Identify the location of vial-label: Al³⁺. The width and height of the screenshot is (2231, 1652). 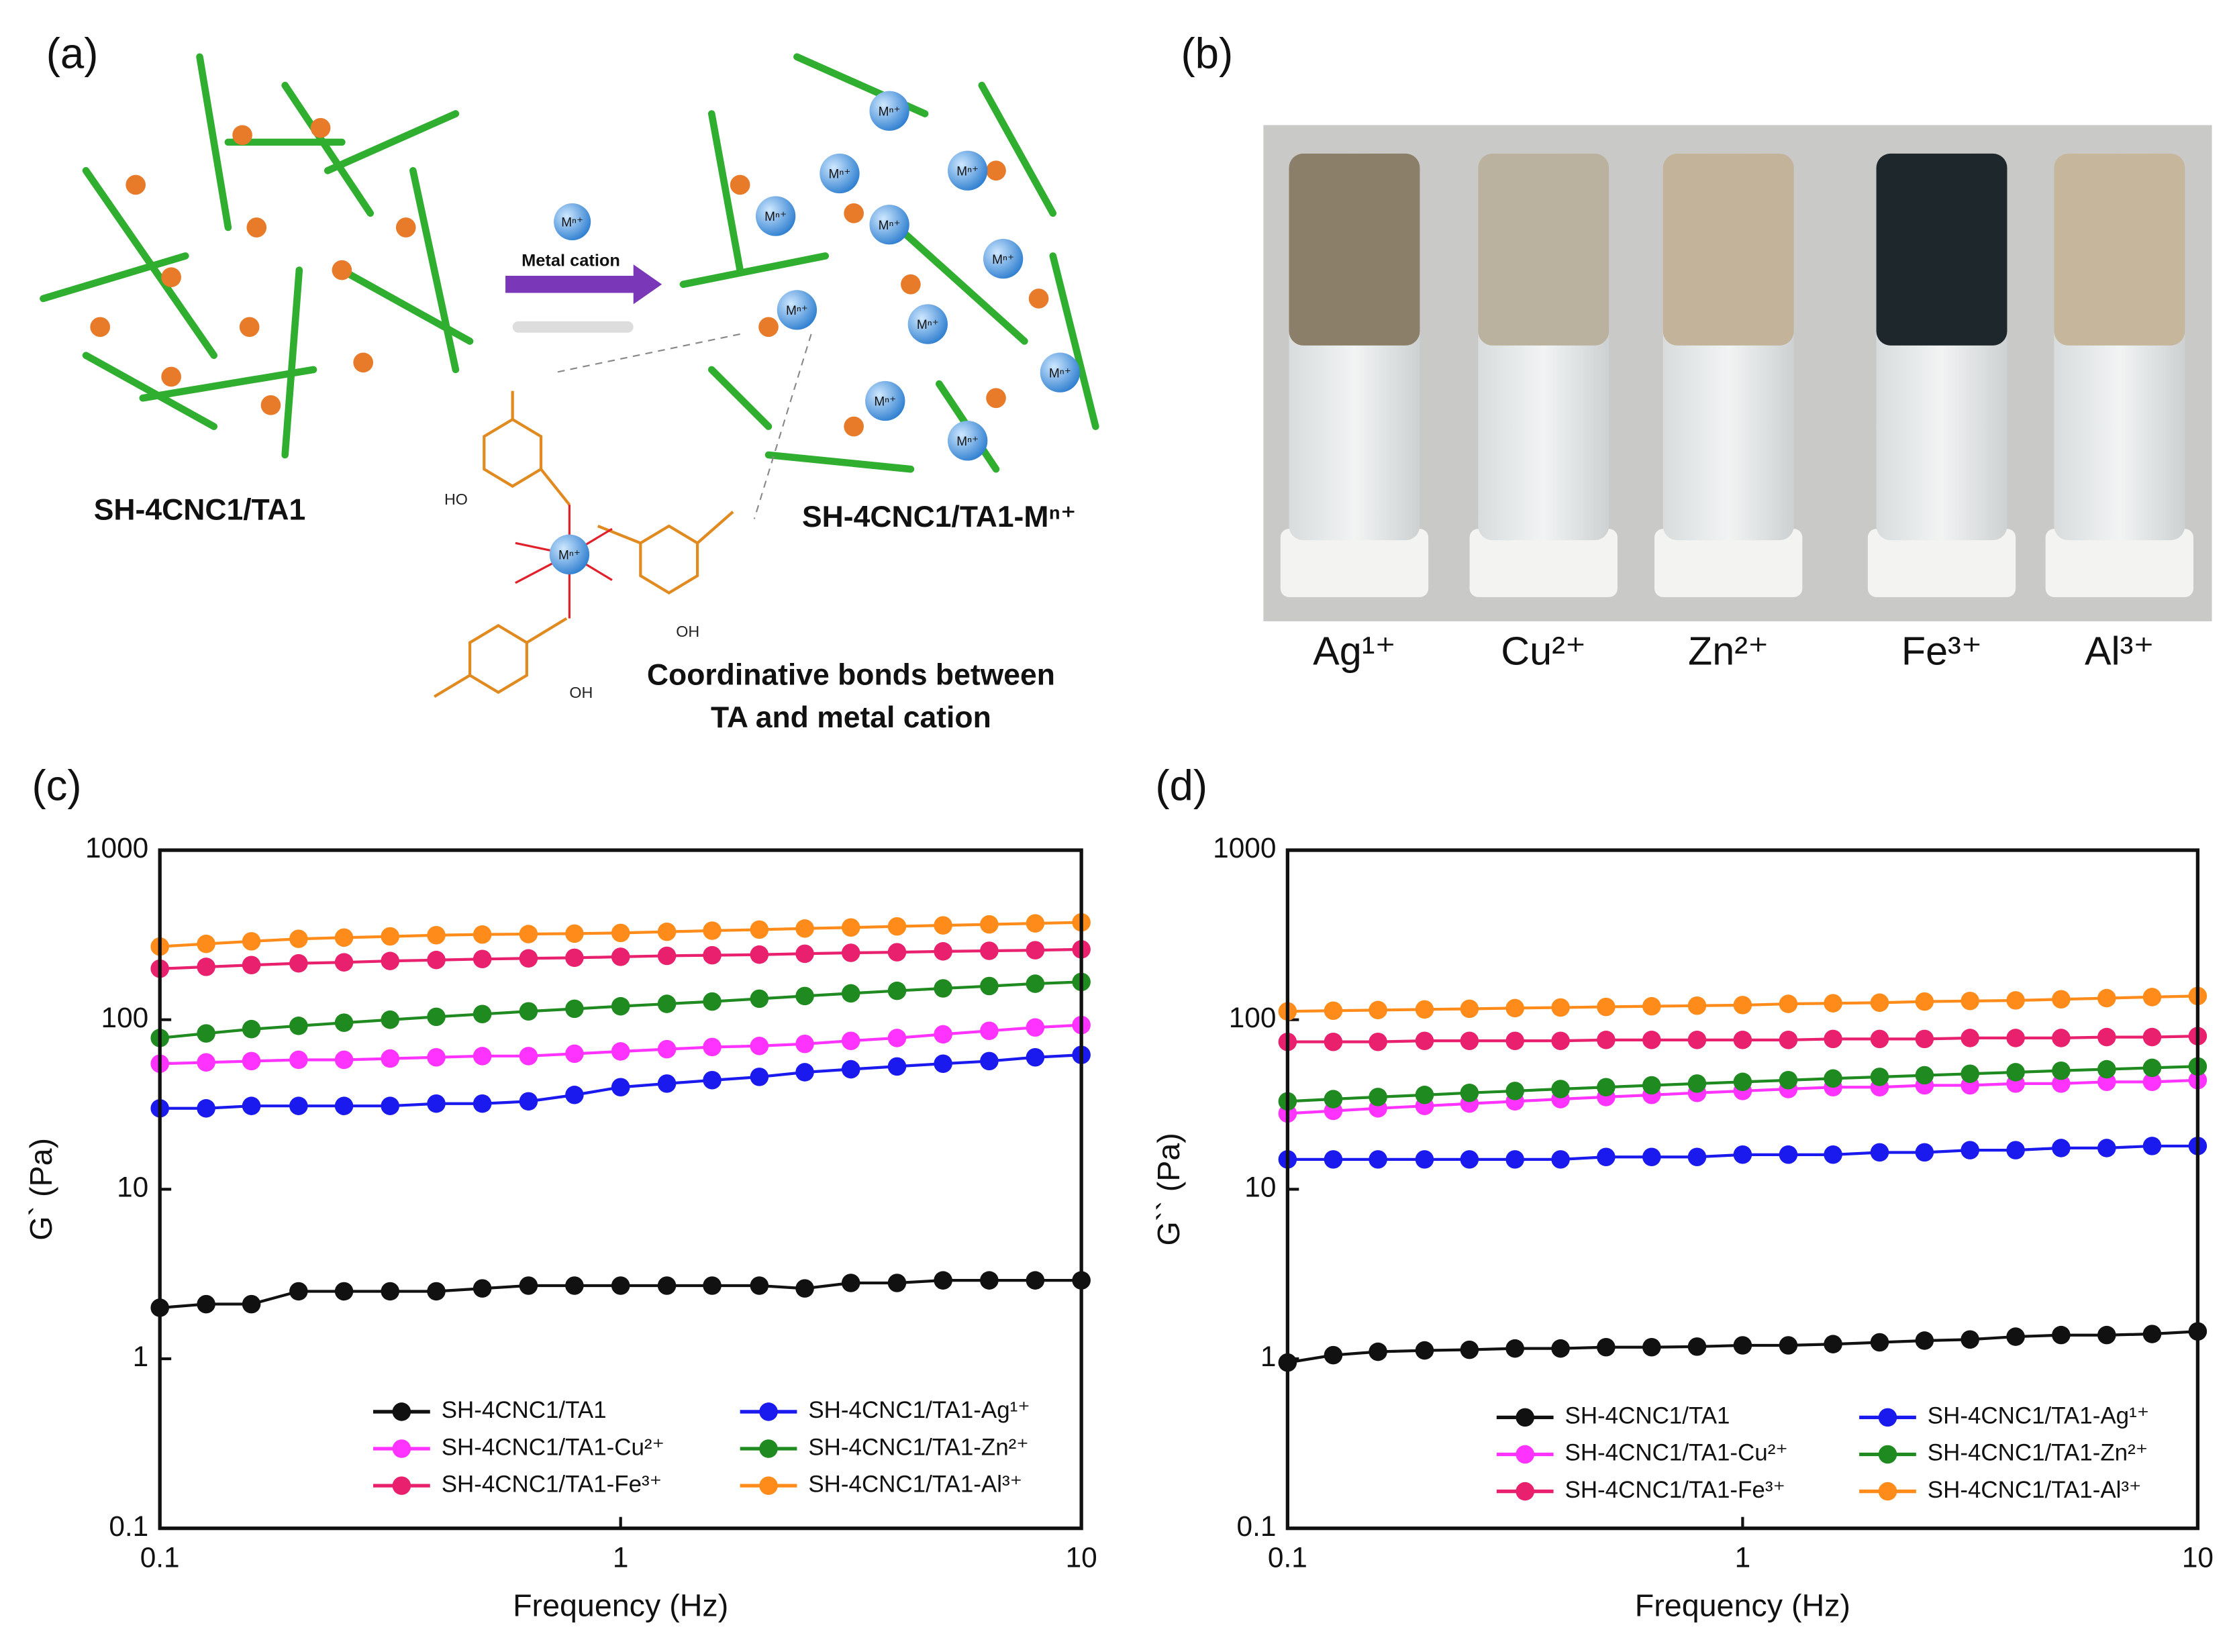
(2119, 650).